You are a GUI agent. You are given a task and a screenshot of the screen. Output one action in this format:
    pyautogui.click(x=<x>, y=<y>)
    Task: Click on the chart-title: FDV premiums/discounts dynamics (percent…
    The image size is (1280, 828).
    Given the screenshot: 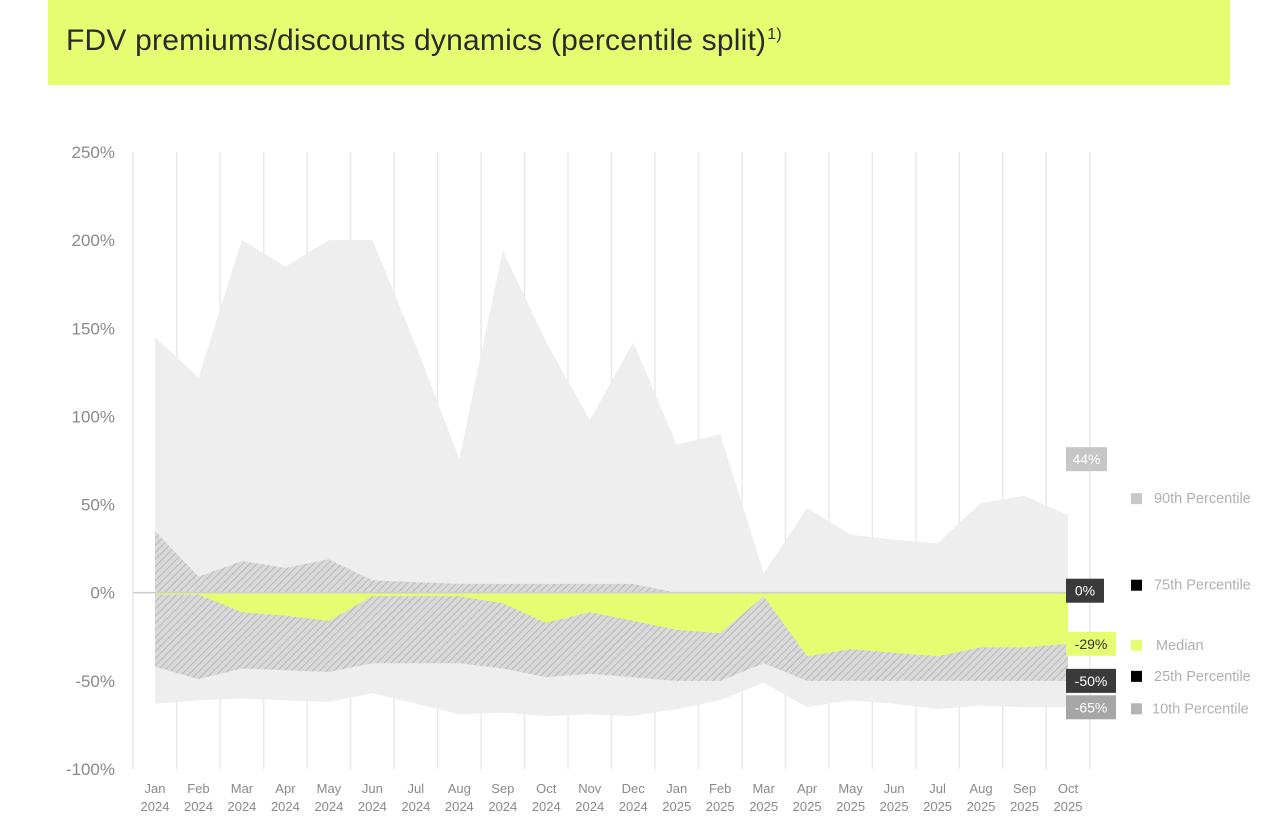 What is the action you would take?
    pyautogui.click(x=424, y=41)
    